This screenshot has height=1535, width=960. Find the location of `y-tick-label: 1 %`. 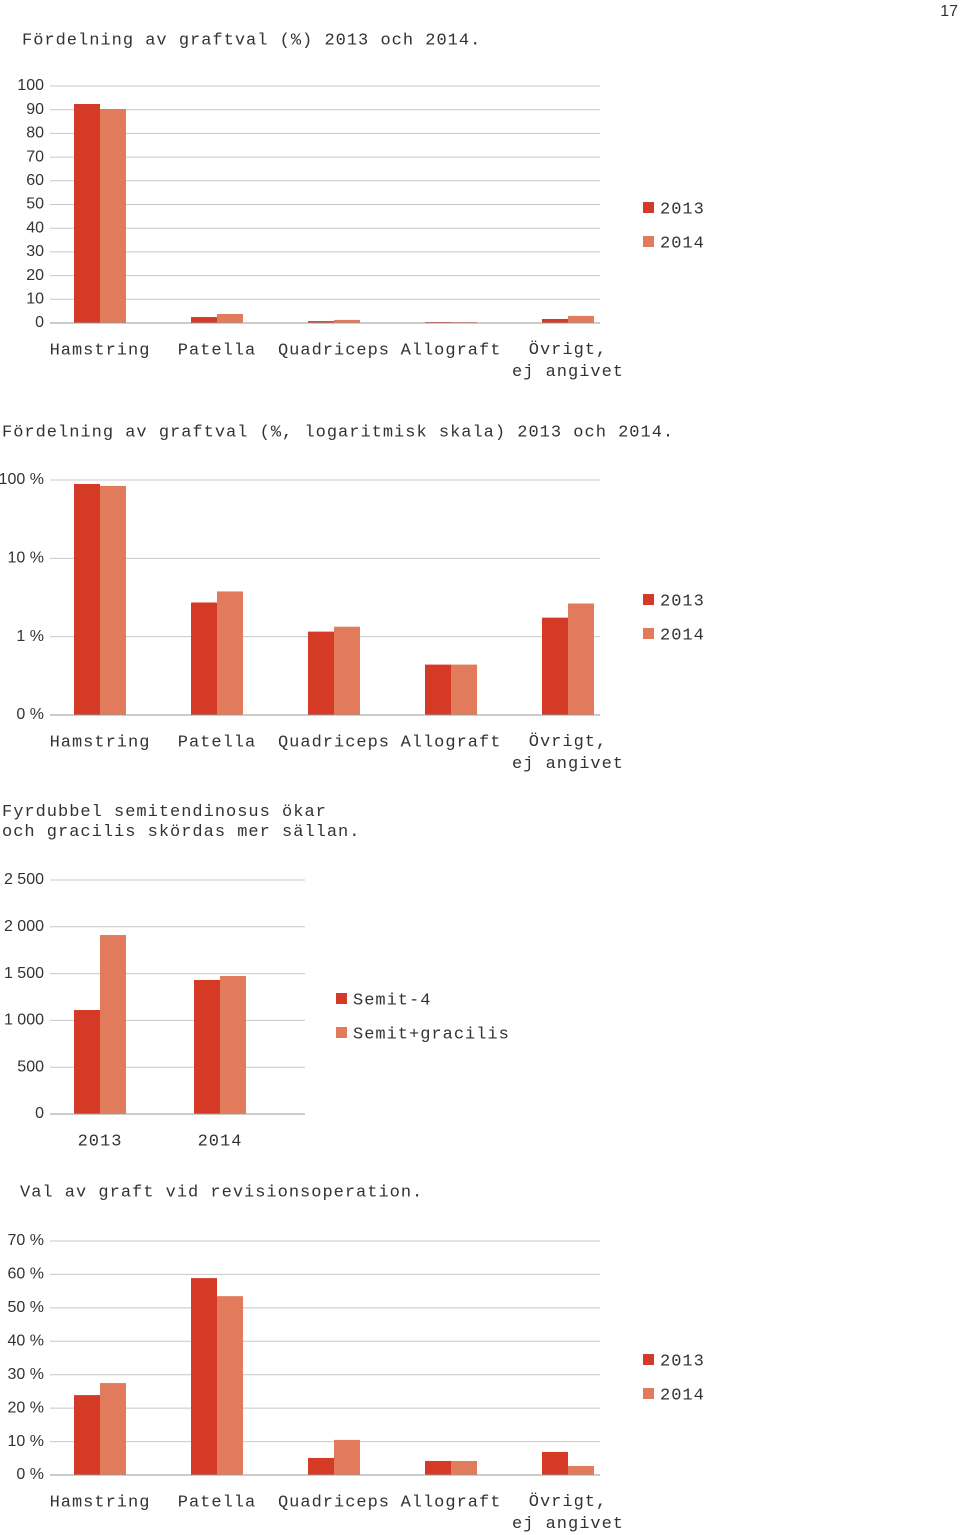

y-tick-label: 1 % is located at coordinates (30, 636).